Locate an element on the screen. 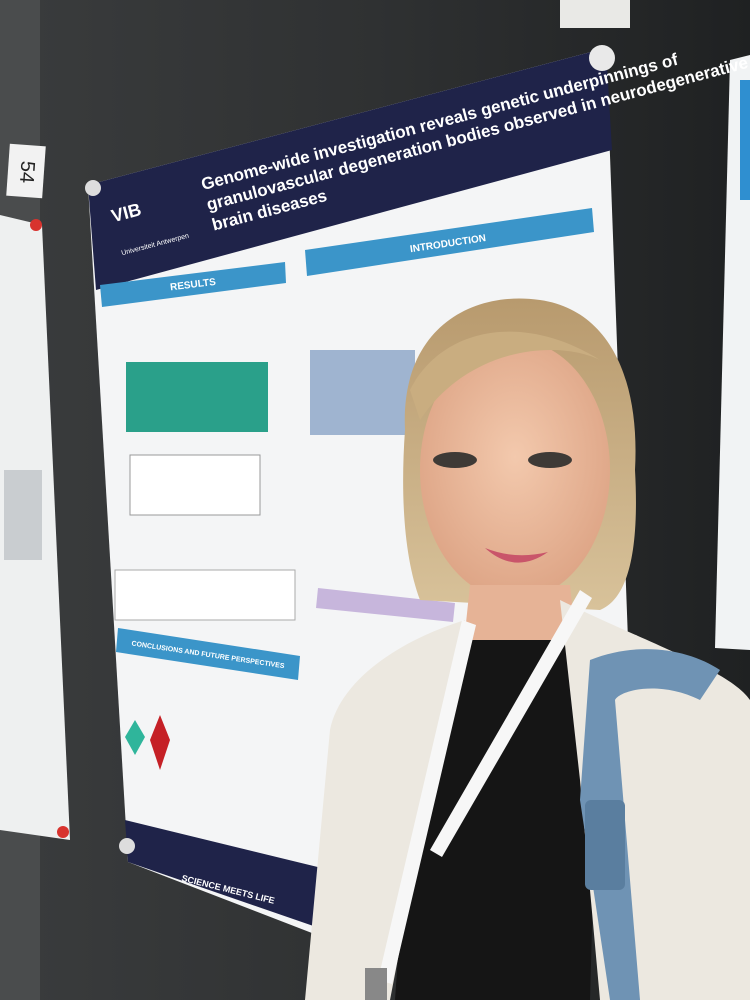 The image size is (750, 1000). highlight-box is located at coordinates (385, 605).